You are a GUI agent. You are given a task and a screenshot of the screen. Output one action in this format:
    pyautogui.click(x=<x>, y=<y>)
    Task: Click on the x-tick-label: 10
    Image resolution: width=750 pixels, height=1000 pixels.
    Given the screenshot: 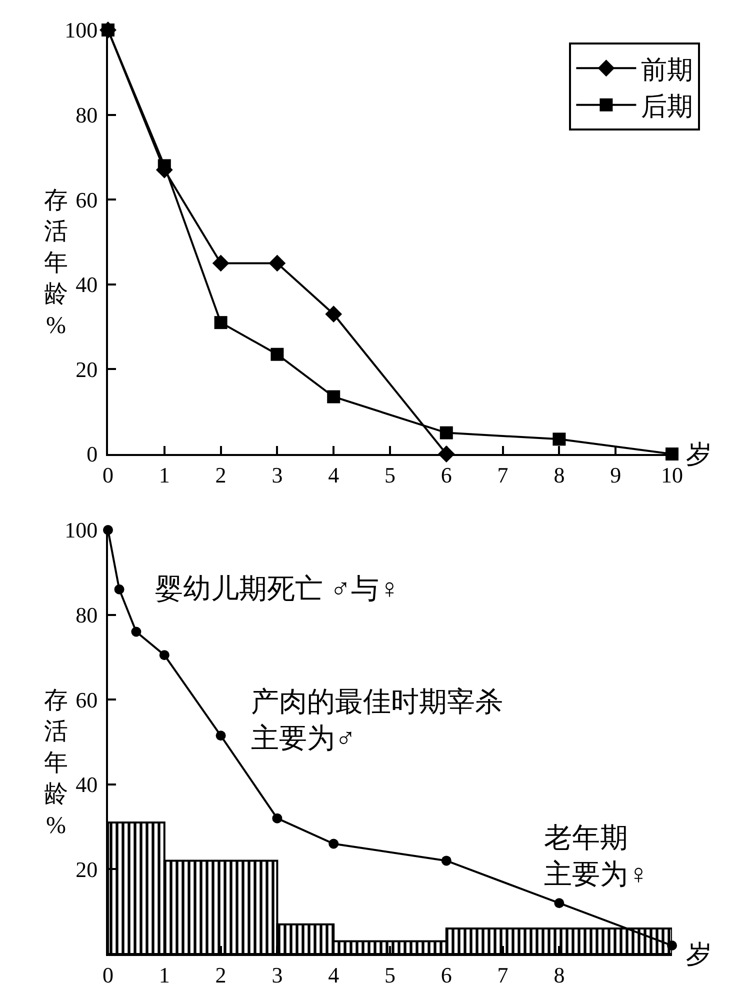 What is the action you would take?
    pyautogui.click(x=672, y=475)
    